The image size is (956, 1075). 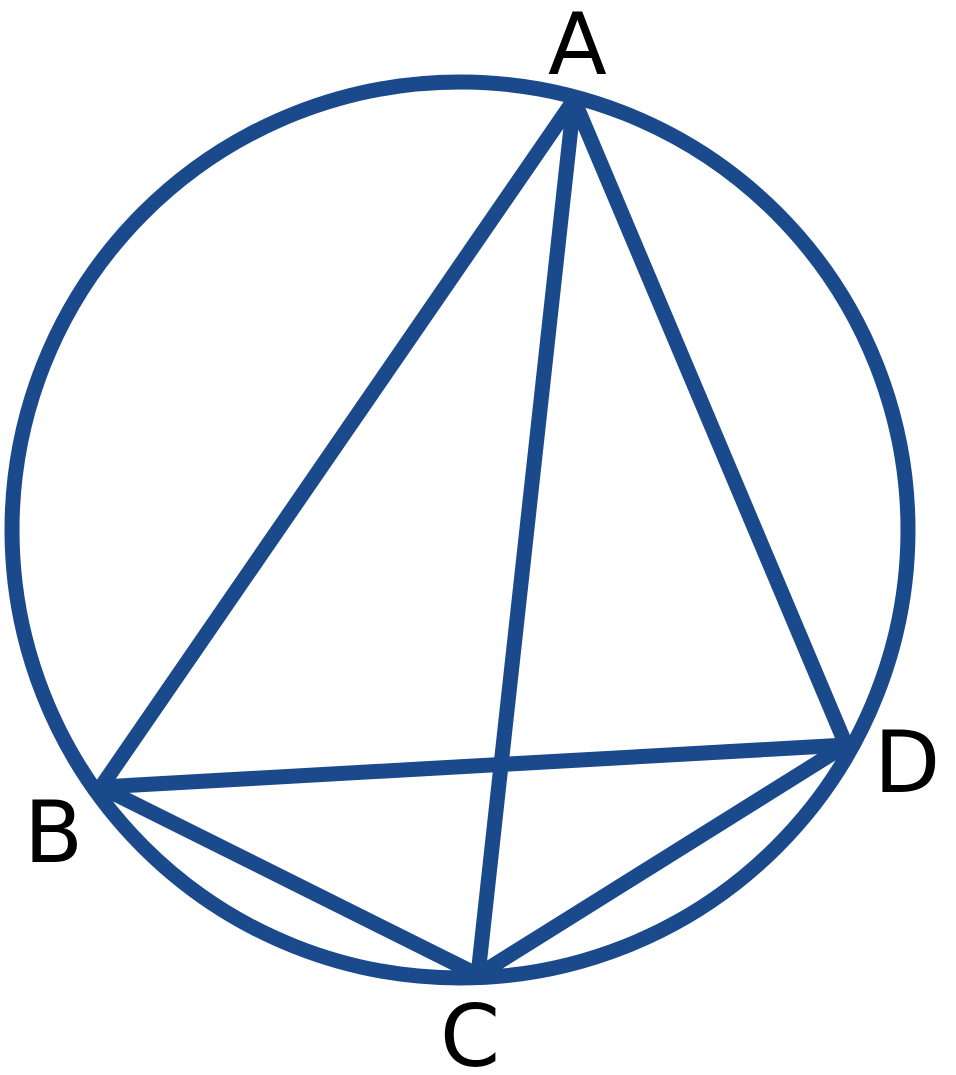 I want to click on segment-bd, so click(x=473, y=766).